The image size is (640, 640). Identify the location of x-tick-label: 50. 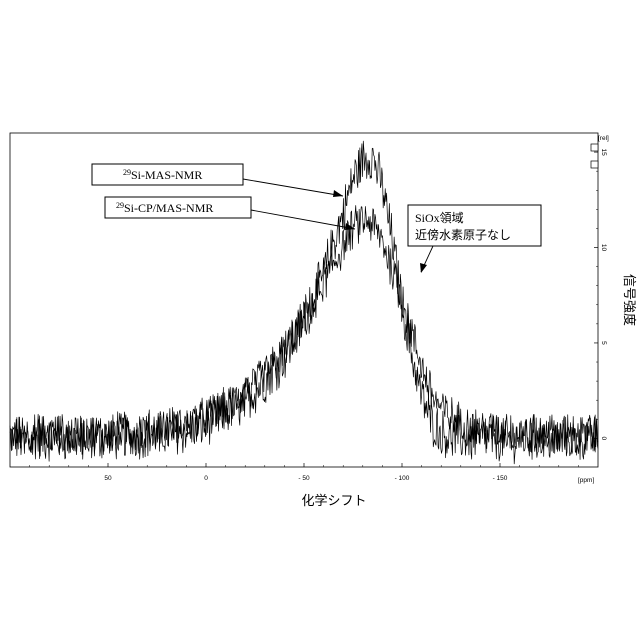
(108, 478).